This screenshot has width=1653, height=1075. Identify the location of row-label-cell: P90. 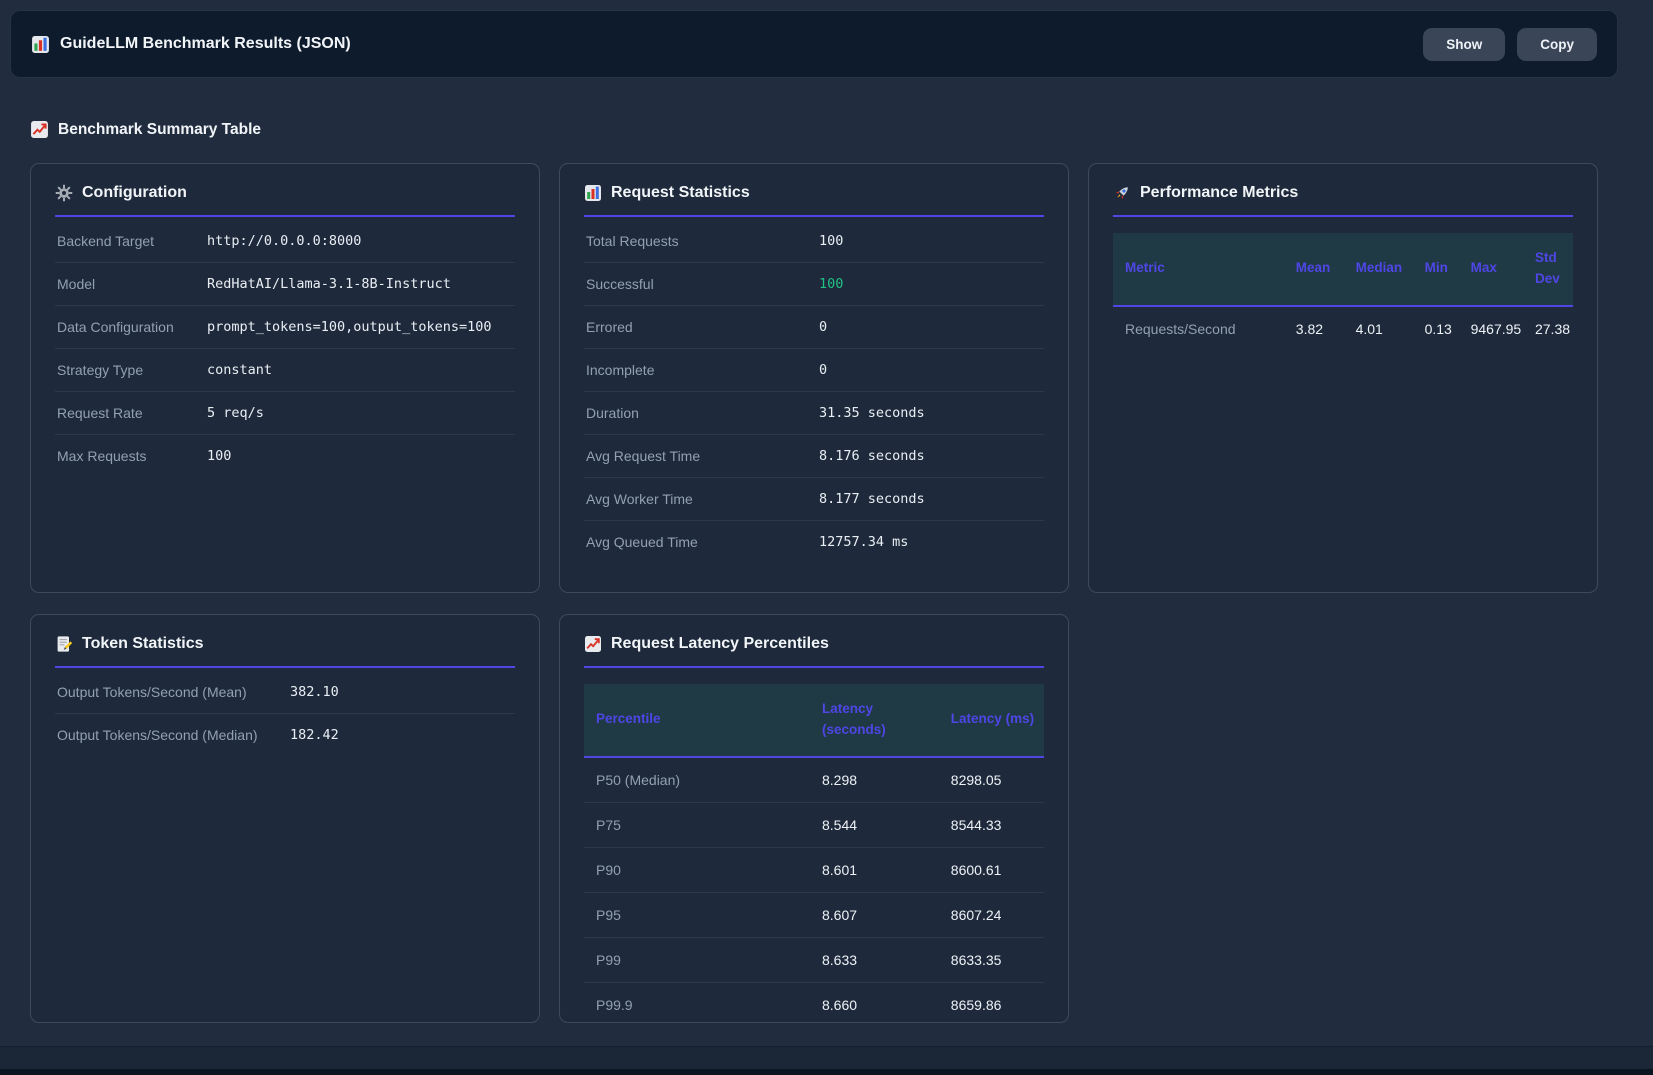
(699, 870).